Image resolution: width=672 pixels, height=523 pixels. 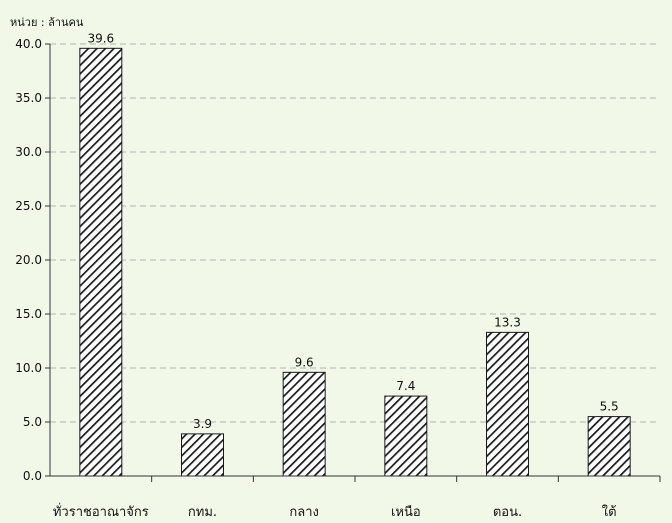 What do you see at coordinates (32, 476) in the screenshot?
I see `y-tick-label: 0.0` at bounding box center [32, 476].